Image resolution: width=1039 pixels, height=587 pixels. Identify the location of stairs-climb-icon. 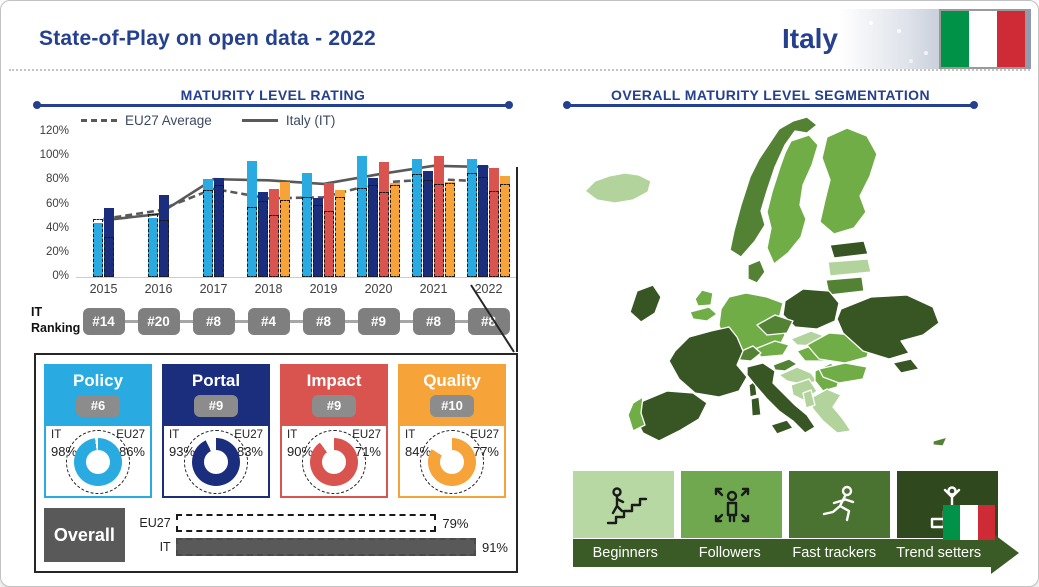
(626, 505).